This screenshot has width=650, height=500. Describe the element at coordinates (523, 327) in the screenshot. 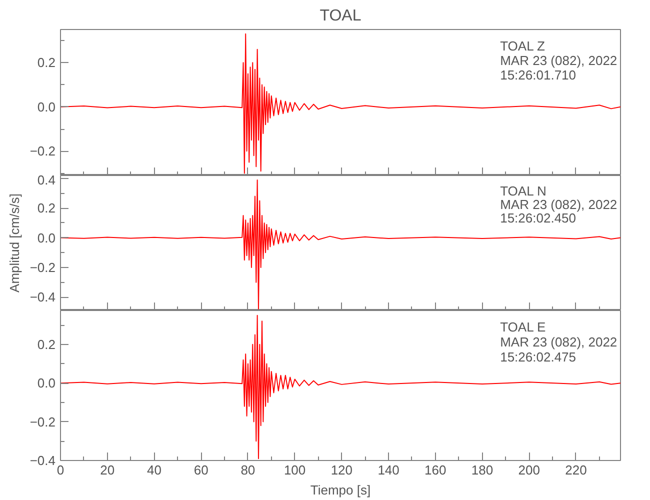

I see `annotation: TOAL E` at that location.